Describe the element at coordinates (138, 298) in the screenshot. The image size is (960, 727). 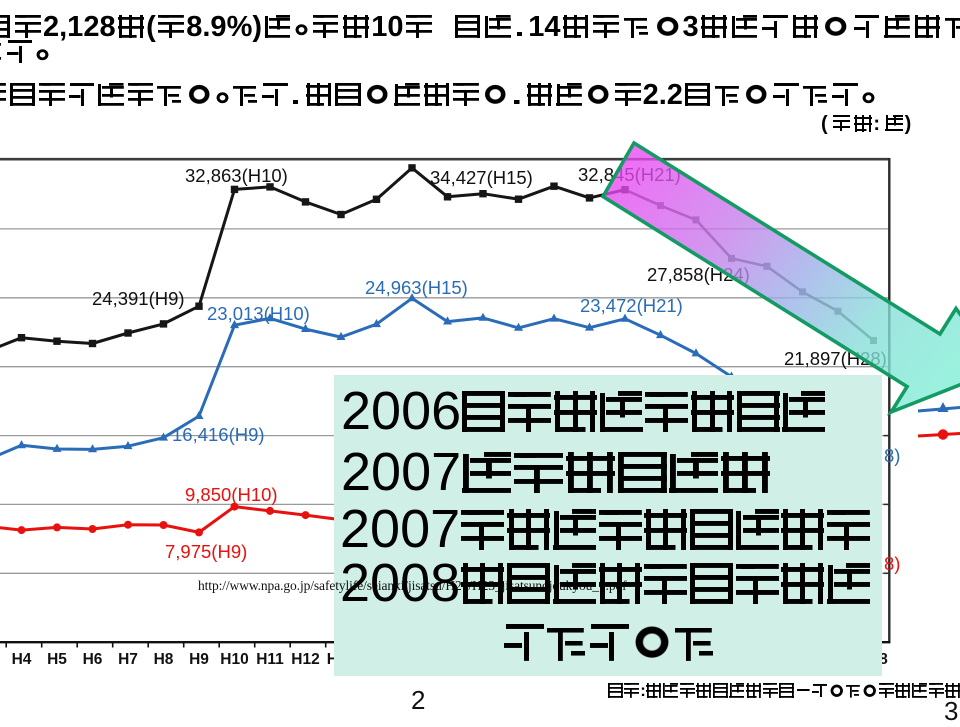
I see `svg-text: 24,391(H9)` at that location.